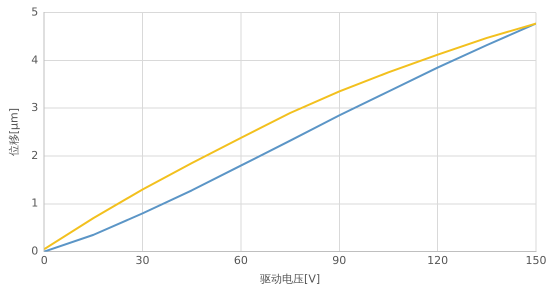  What do you see at coordinates (536, 261) in the screenshot?
I see `x-tick-label: 150` at bounding box center [536, 261].